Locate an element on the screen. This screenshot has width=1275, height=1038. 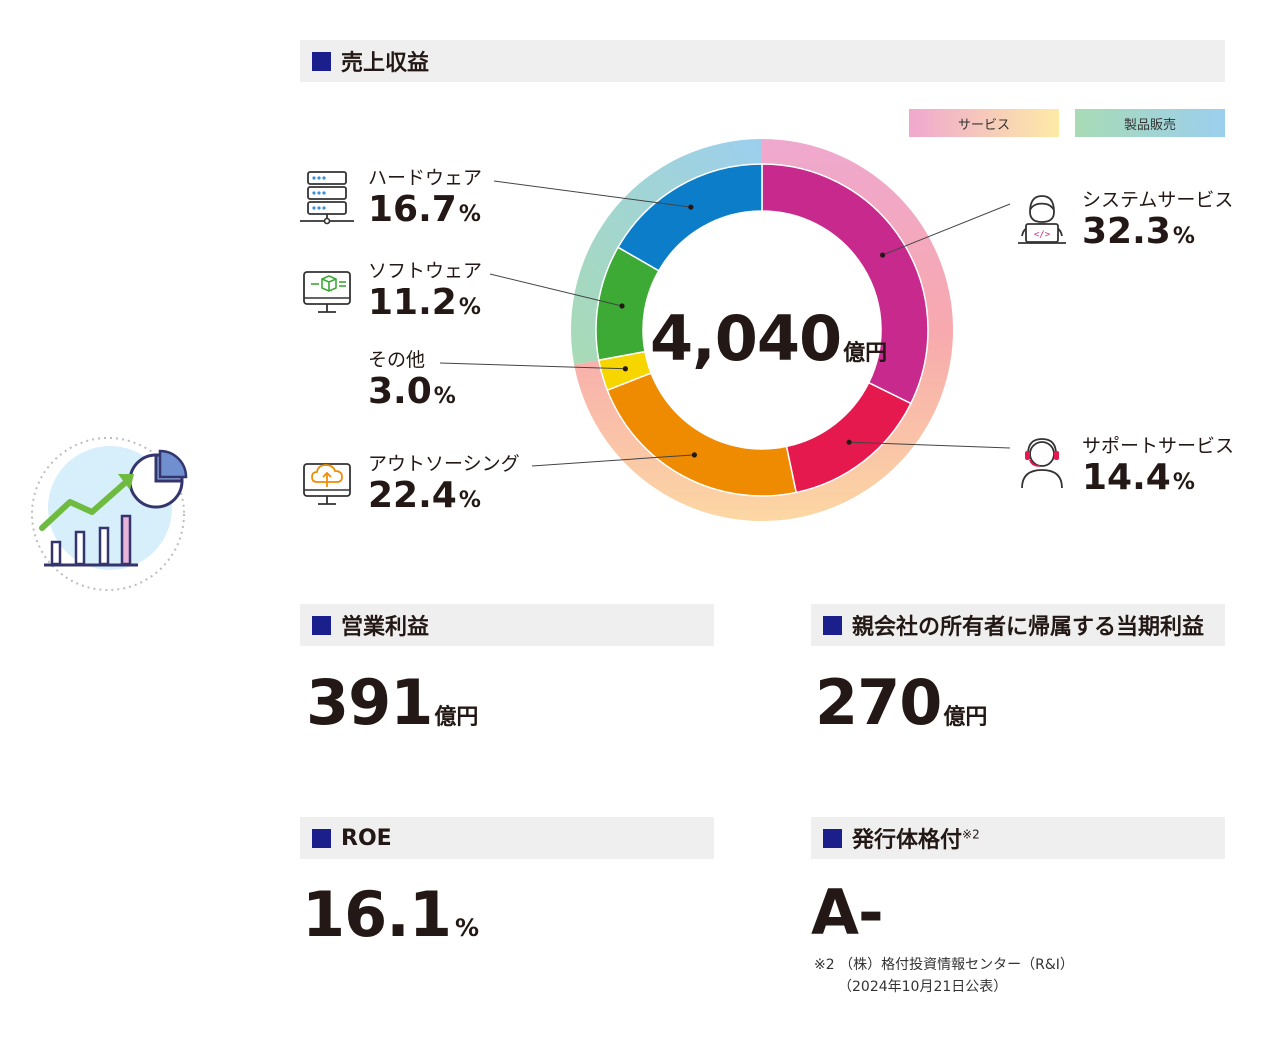
rating-footnote-line2: （2024年10月21日公表） is located at coordinates (923, 987).